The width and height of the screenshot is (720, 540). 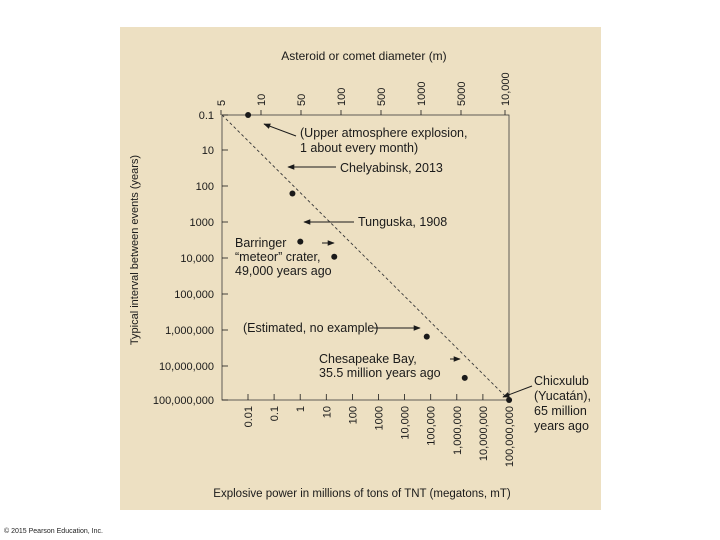 I want to click on impact-label-line: 49,000 years ago, so click(x=283, y=271).